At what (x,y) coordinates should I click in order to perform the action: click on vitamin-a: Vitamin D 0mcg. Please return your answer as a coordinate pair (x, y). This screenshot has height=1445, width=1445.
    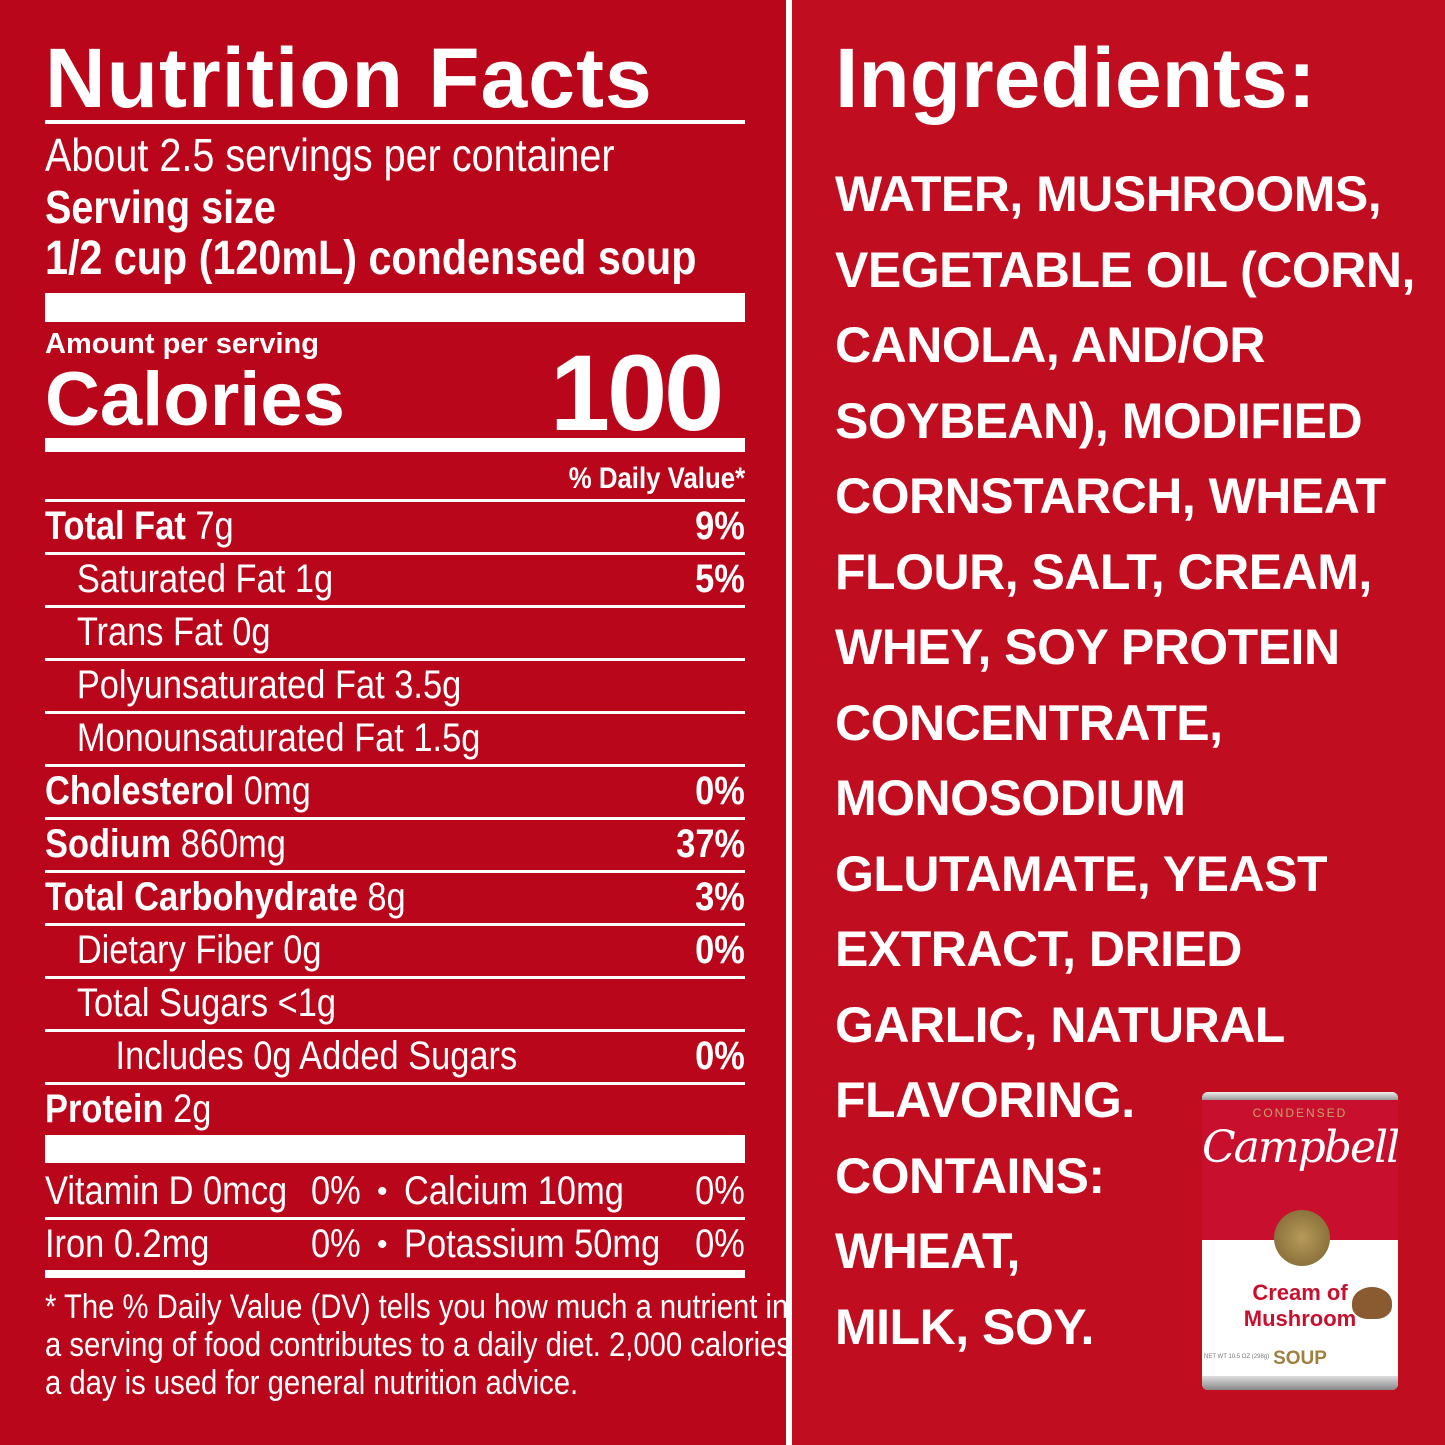
    Looking at the image, I should click on (166, 1191).